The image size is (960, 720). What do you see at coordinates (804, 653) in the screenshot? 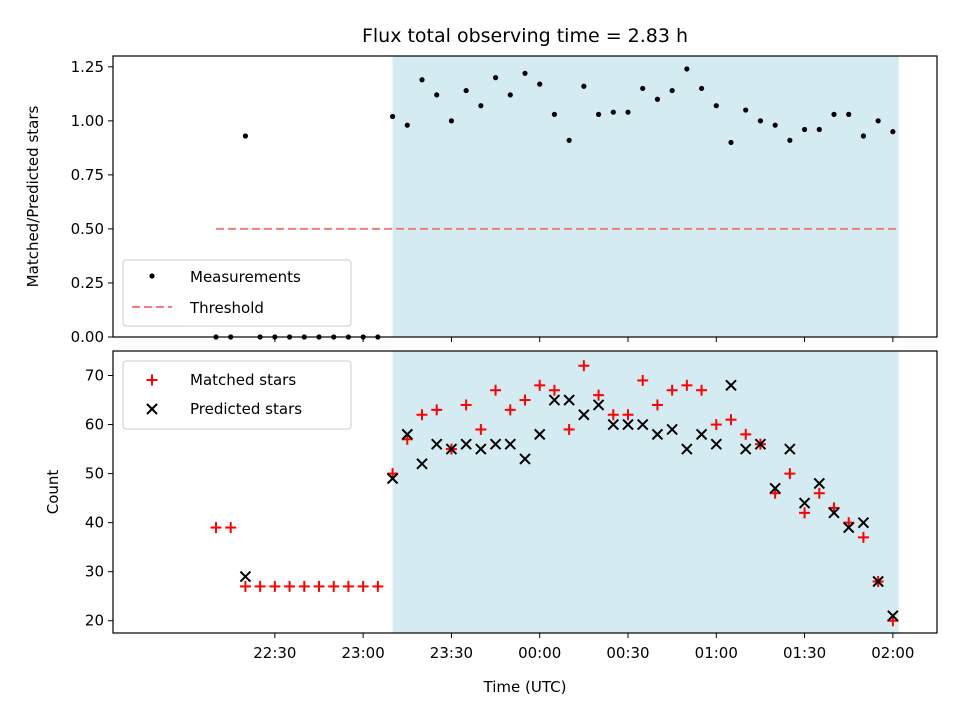
I see `x-tick-label: 01:30` at bounding box center [804, 653].